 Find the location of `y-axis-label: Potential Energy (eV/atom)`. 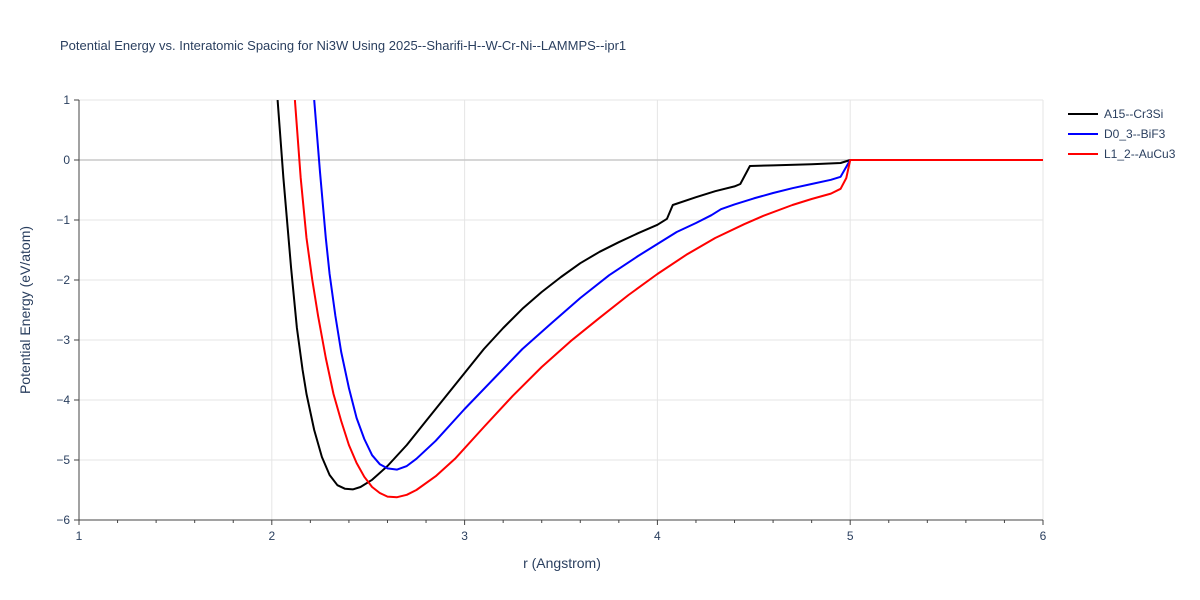

y-axis-label: Potential Energy (eV/atom) is located at coordinates (25, 310).